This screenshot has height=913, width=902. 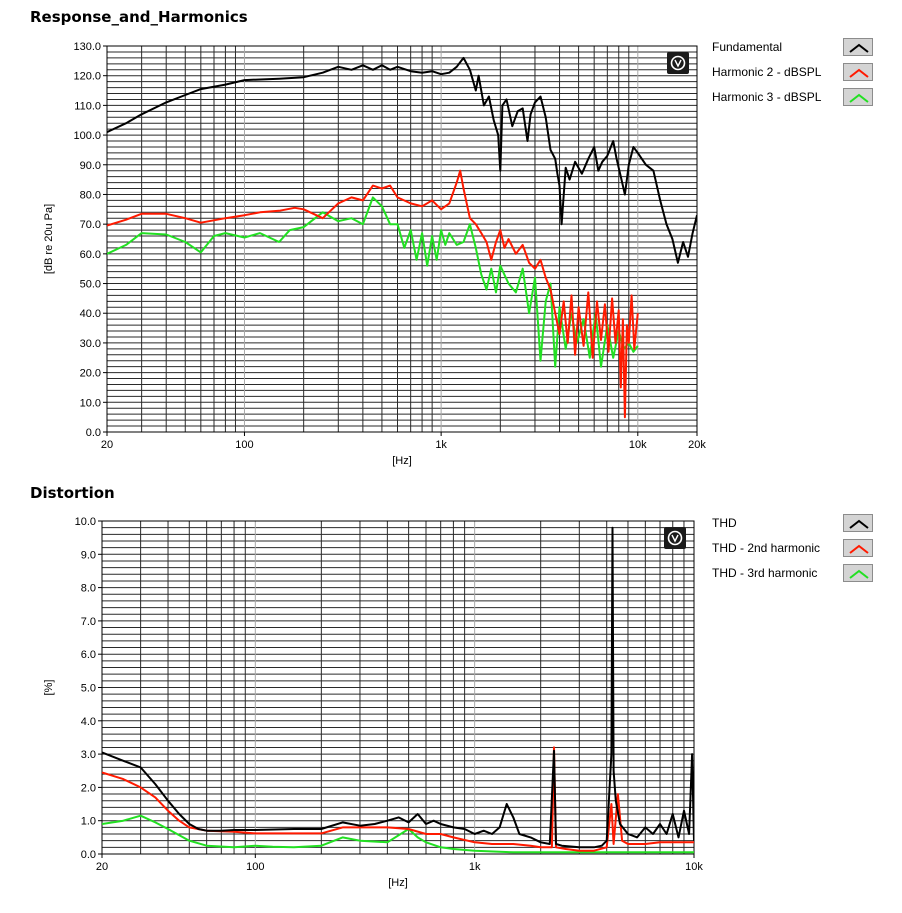 I want to click on legend-label: THD, so click(x=724, y=523).